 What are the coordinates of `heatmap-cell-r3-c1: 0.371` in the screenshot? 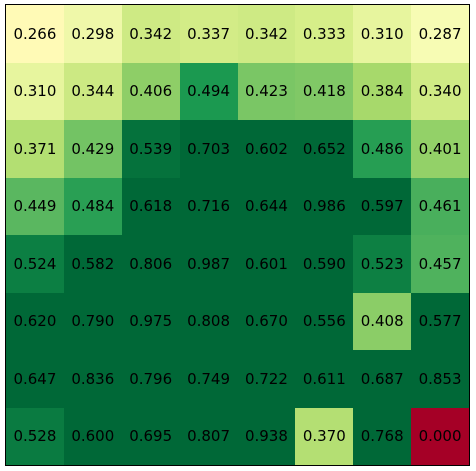 It's located at (35, 149).